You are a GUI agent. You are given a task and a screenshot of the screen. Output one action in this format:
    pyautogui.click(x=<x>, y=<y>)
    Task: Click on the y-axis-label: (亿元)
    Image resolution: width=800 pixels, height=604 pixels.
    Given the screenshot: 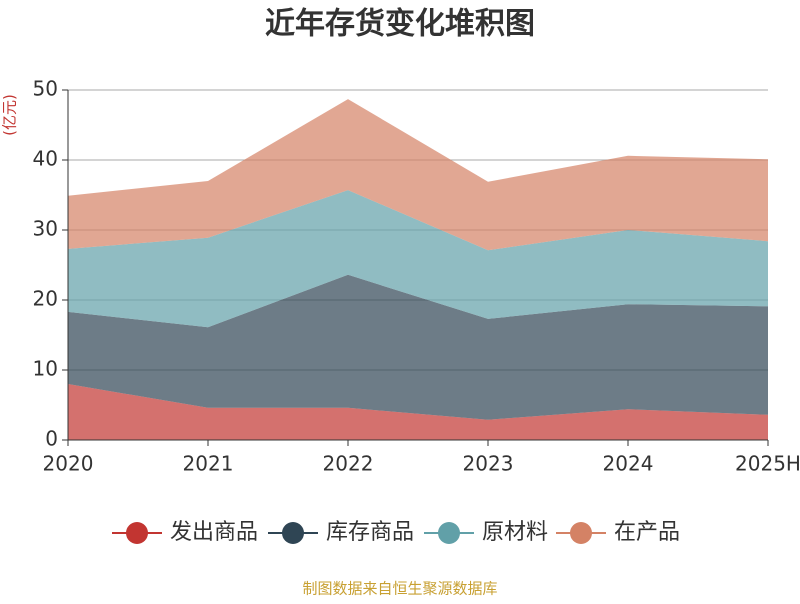 What is the action you would take?
    pyautogui.click(x=10, y=115)
    